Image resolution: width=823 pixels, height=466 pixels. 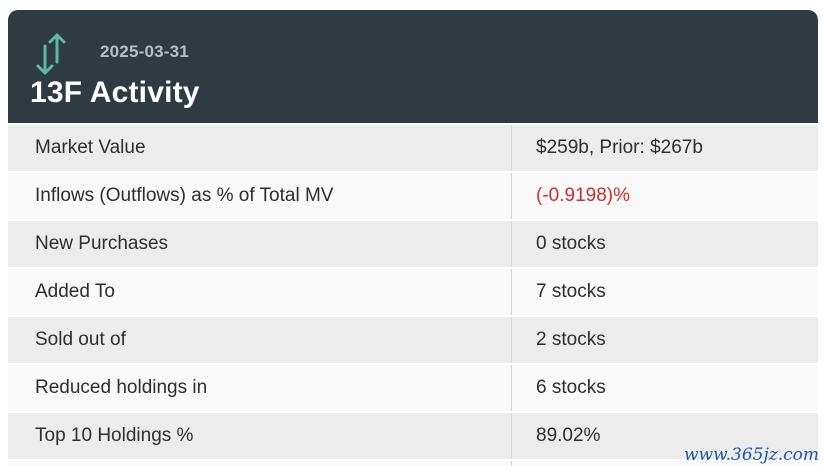 What do you see at coordinates (260, 148) in the screenshot?
I see `row-label: Market Value` at bounding box center [260, 148].